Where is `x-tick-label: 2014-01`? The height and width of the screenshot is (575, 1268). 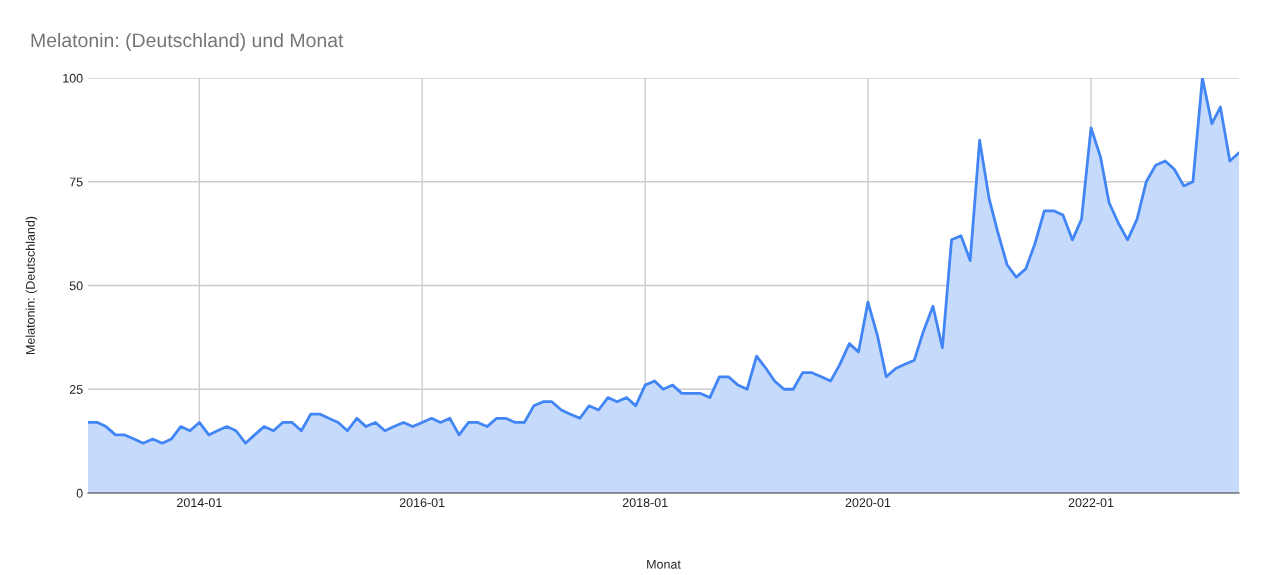 x-tick-label: 2014-01 is located at coordinates (199, 503).